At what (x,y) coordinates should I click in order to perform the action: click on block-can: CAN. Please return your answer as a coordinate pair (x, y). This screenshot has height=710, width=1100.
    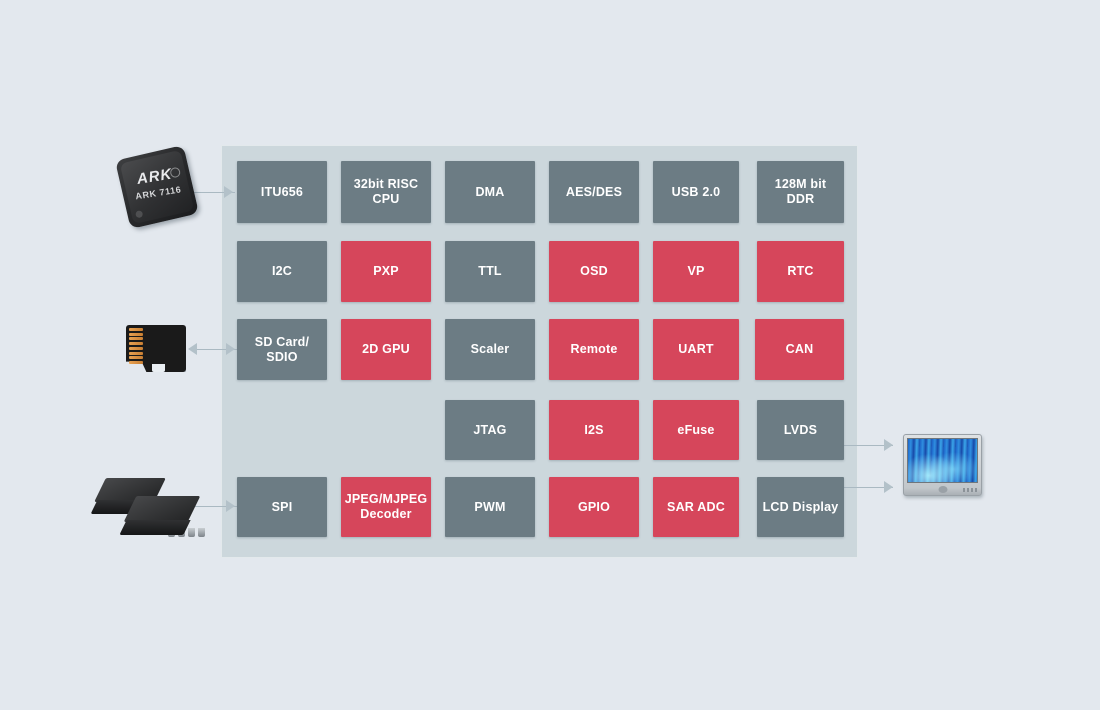
    Looking at the image, I should click on (799, 349).